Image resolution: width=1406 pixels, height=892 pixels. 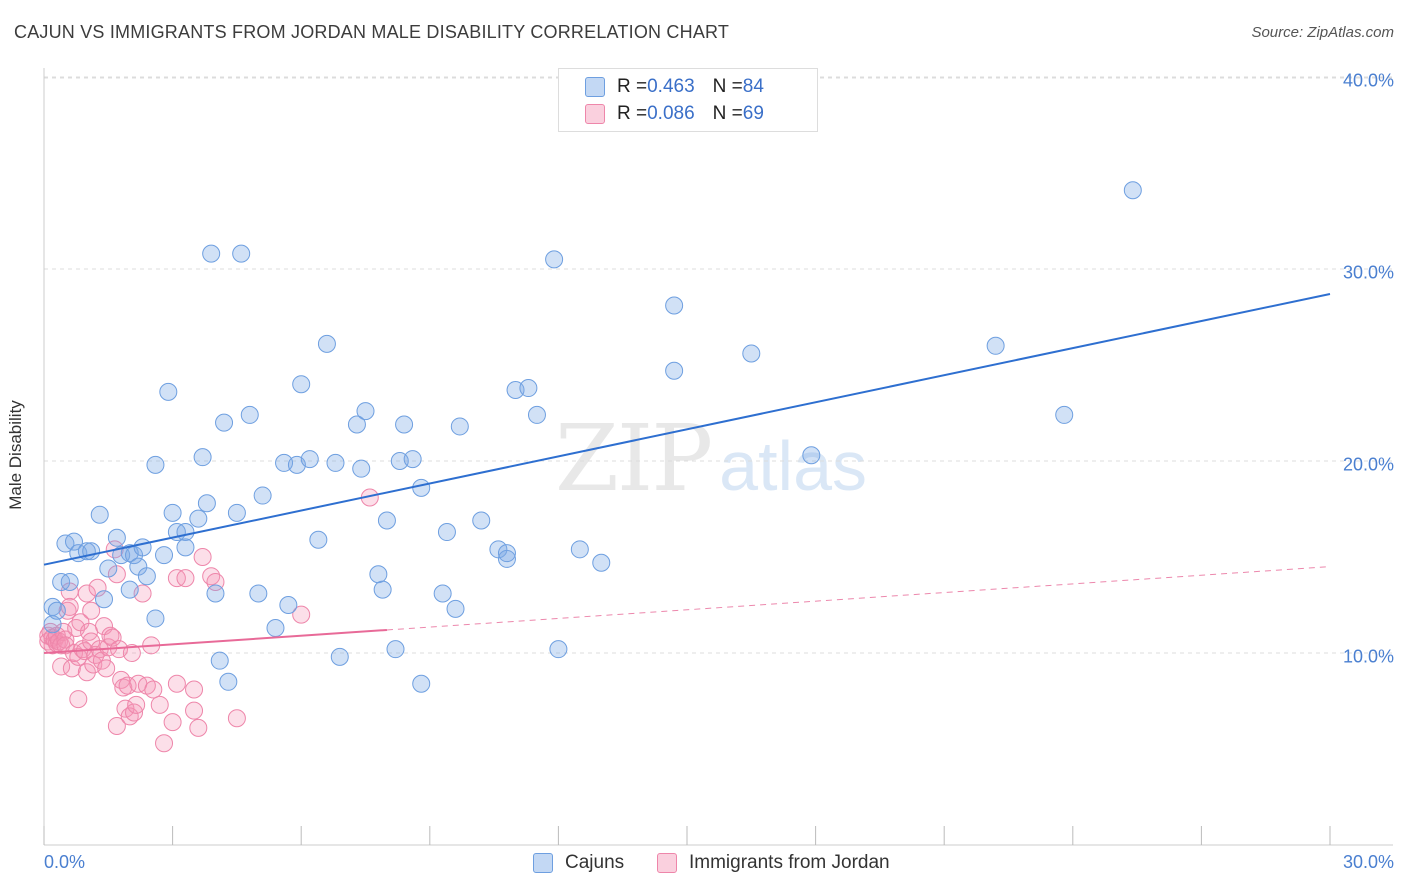 What do you see at coordinates (789, 862) in the screenshot?
I see `legend-jordan-label: Immigrants from Jordan` at bounding box center [789, 862].